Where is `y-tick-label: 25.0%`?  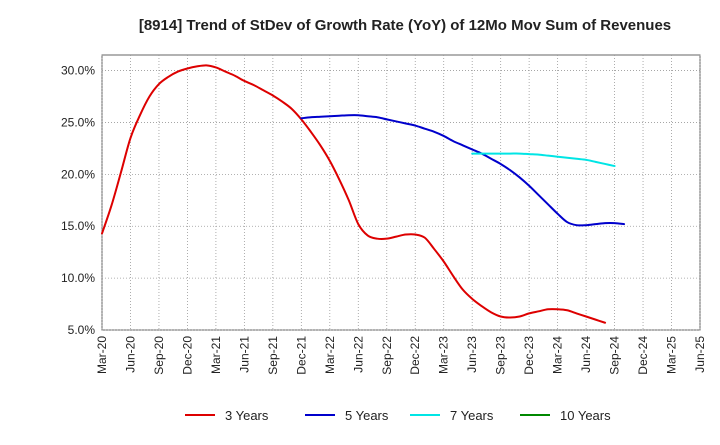 y-tick-label: 25.0% is located at coordinates (78, 122).